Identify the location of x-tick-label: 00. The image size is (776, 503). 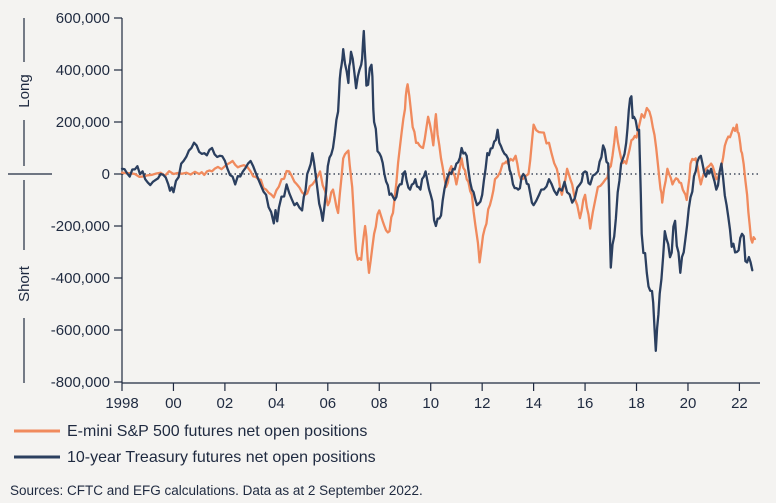
(173, 403).